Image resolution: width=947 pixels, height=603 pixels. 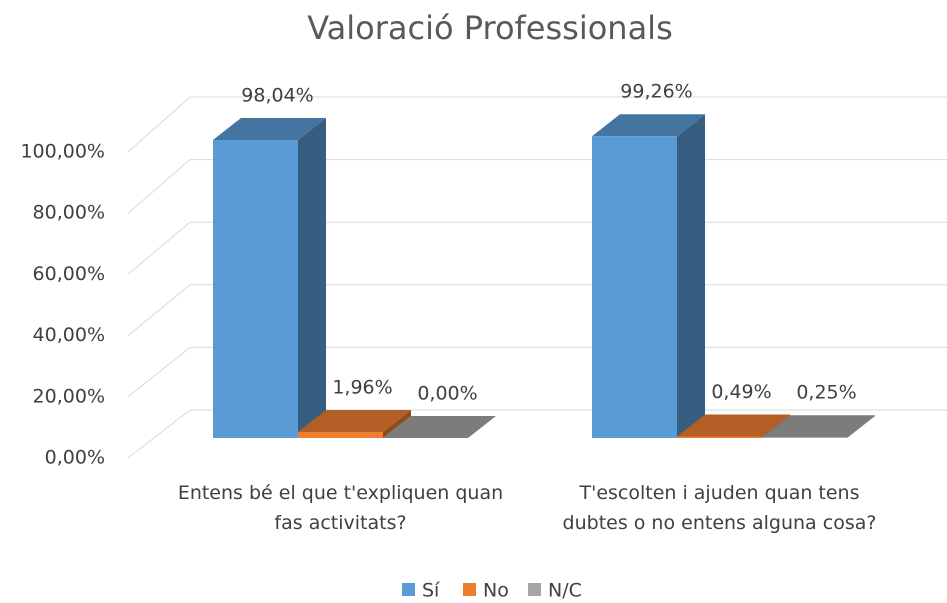 I want to click on y-tick-label: 40,00%, so click(x=69, y=335).